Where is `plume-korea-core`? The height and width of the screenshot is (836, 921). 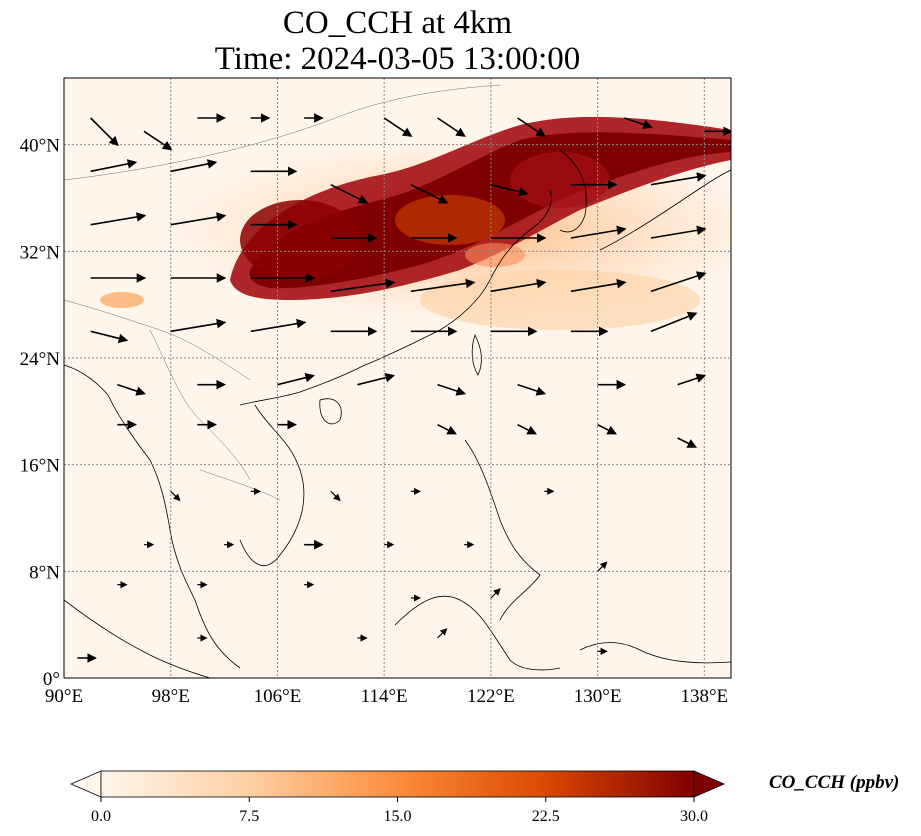 plume-korea-core is located at coordinates (560, 180).